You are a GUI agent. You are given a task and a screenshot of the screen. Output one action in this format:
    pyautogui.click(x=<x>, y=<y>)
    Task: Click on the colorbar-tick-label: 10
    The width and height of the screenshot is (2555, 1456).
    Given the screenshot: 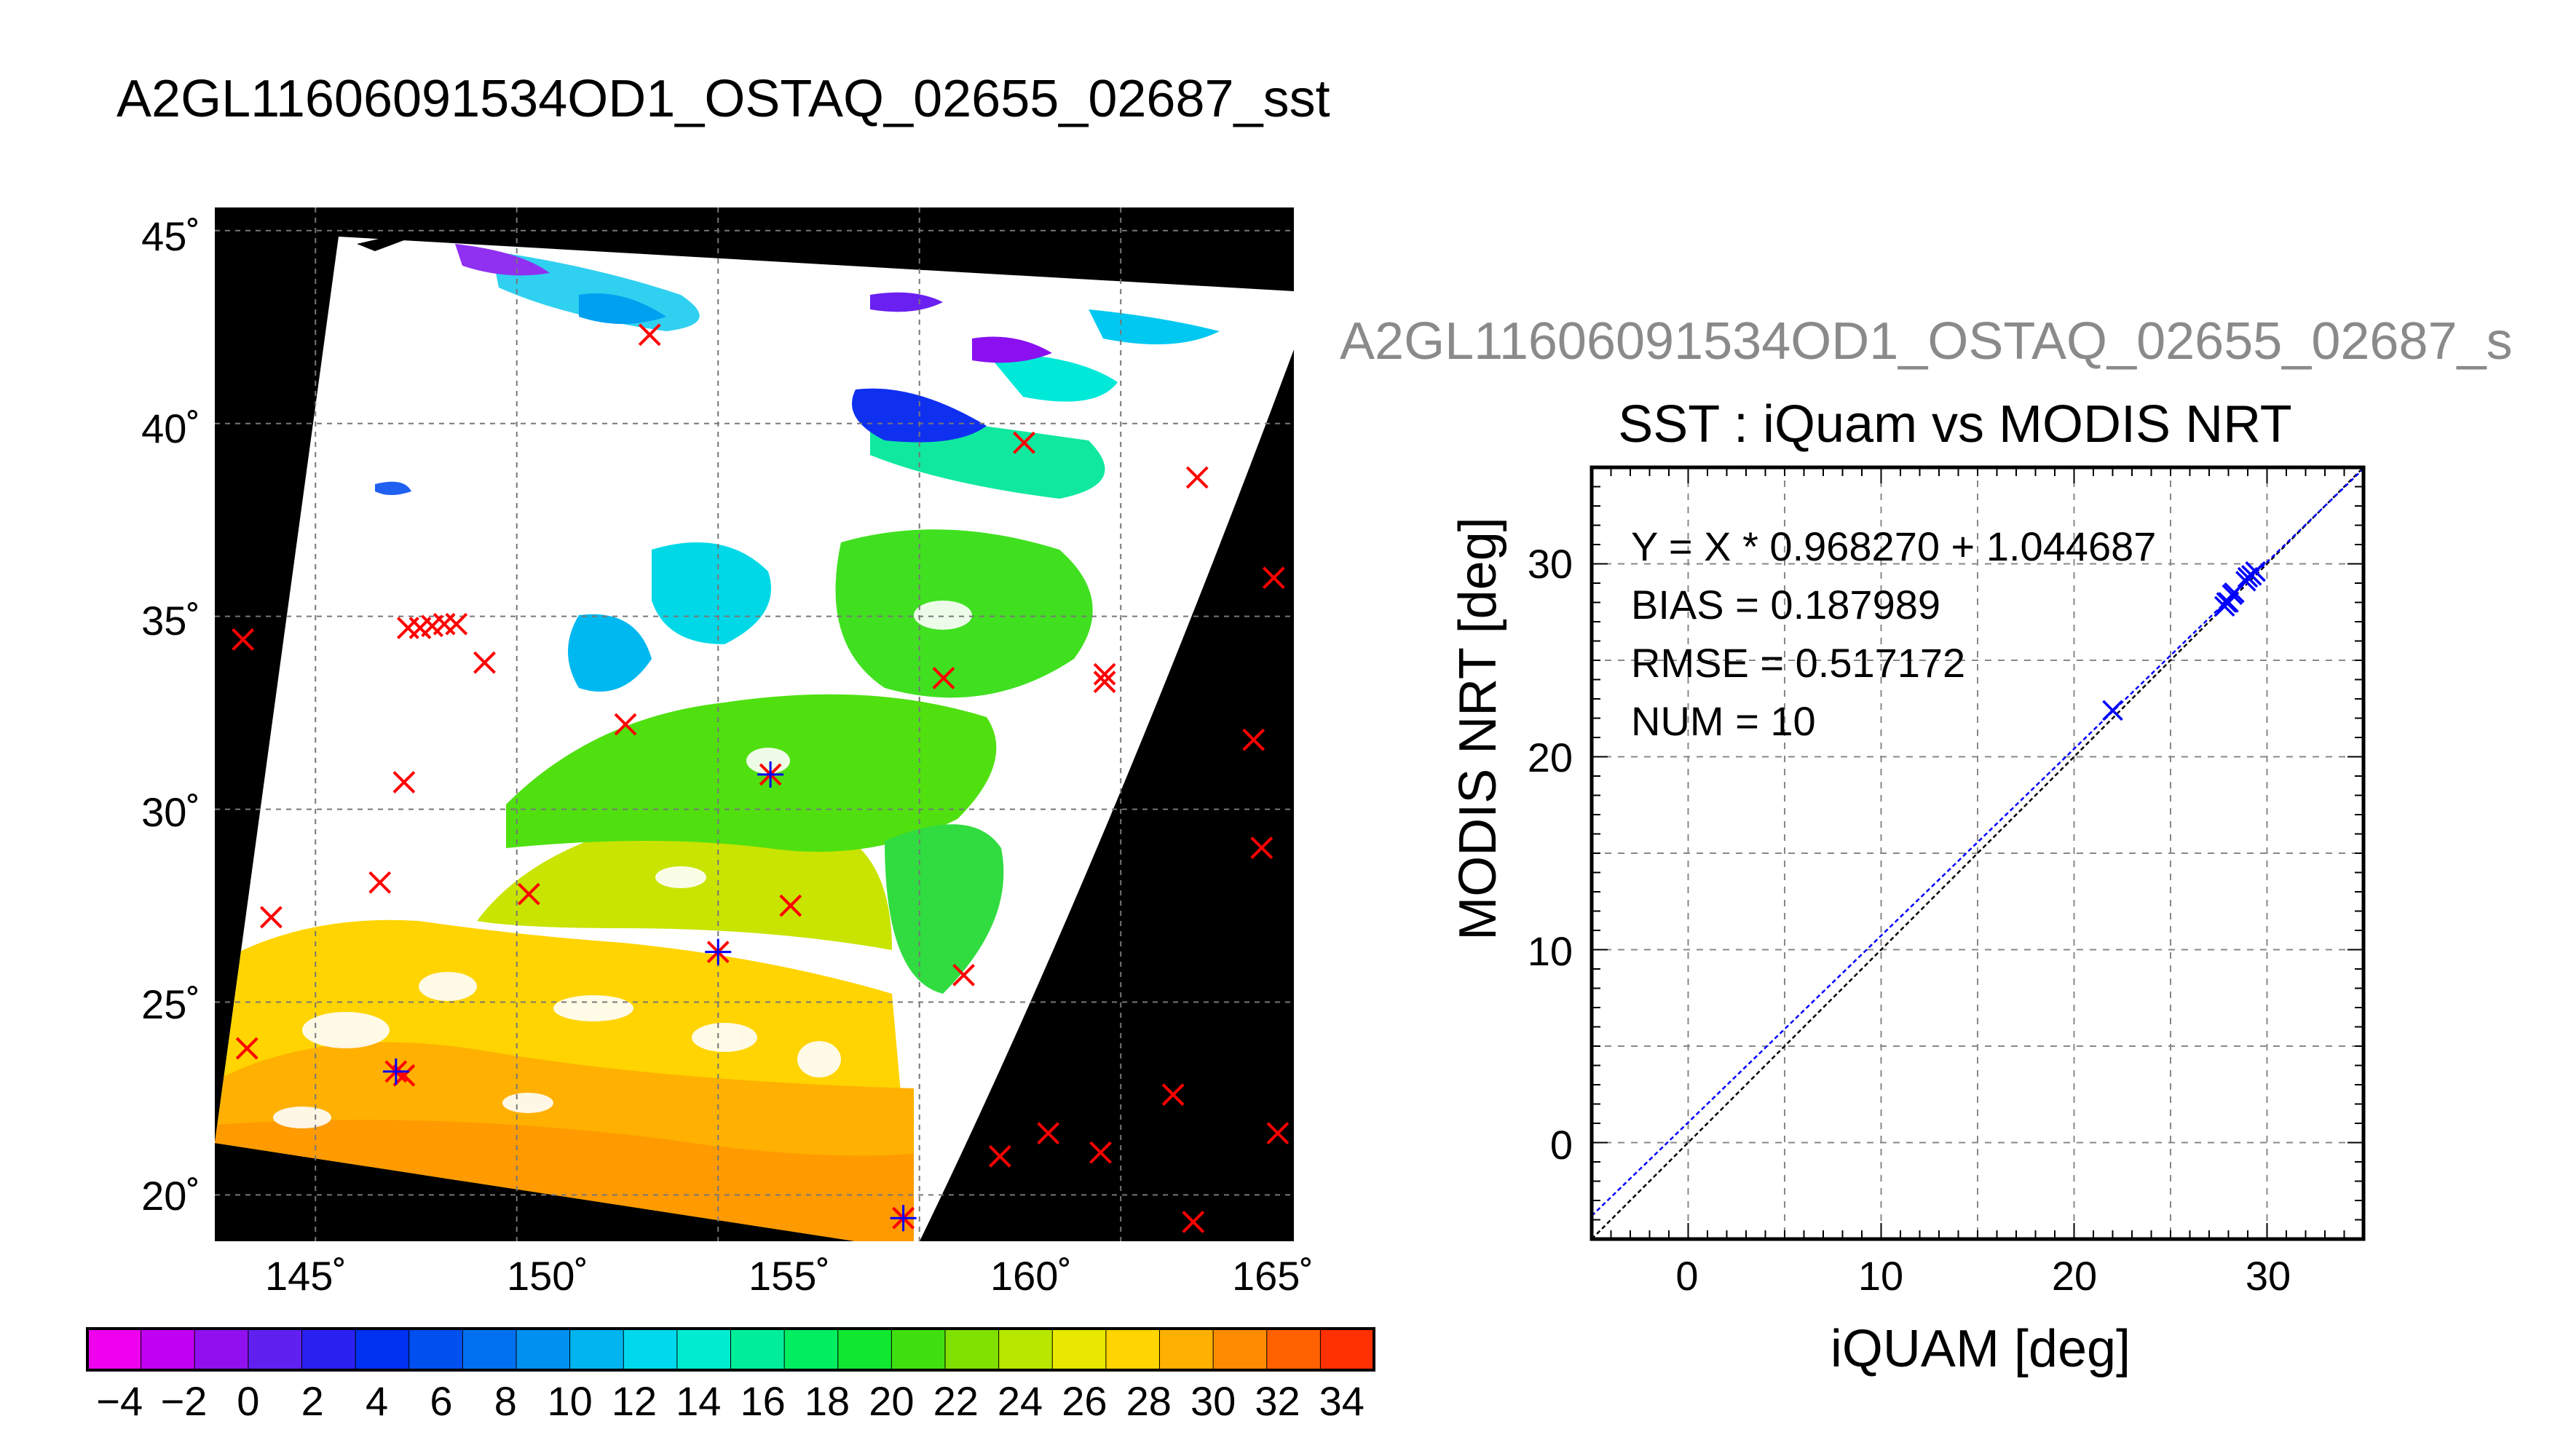 What is the action you would take?
    pyautogui.click(x=570, y=1401)
    